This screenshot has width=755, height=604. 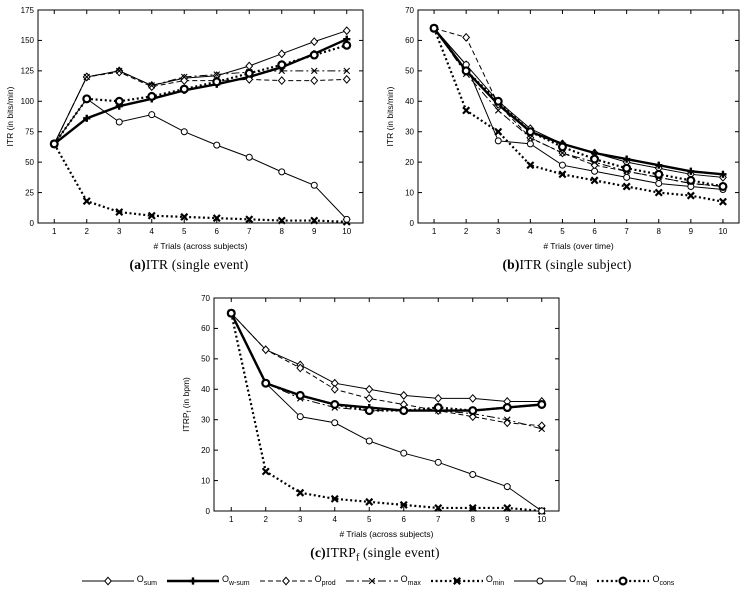 What do you see at coordinates (28, 10) in the screenshot?
I see `svg-text: 175` at bounding box center [28, 10].